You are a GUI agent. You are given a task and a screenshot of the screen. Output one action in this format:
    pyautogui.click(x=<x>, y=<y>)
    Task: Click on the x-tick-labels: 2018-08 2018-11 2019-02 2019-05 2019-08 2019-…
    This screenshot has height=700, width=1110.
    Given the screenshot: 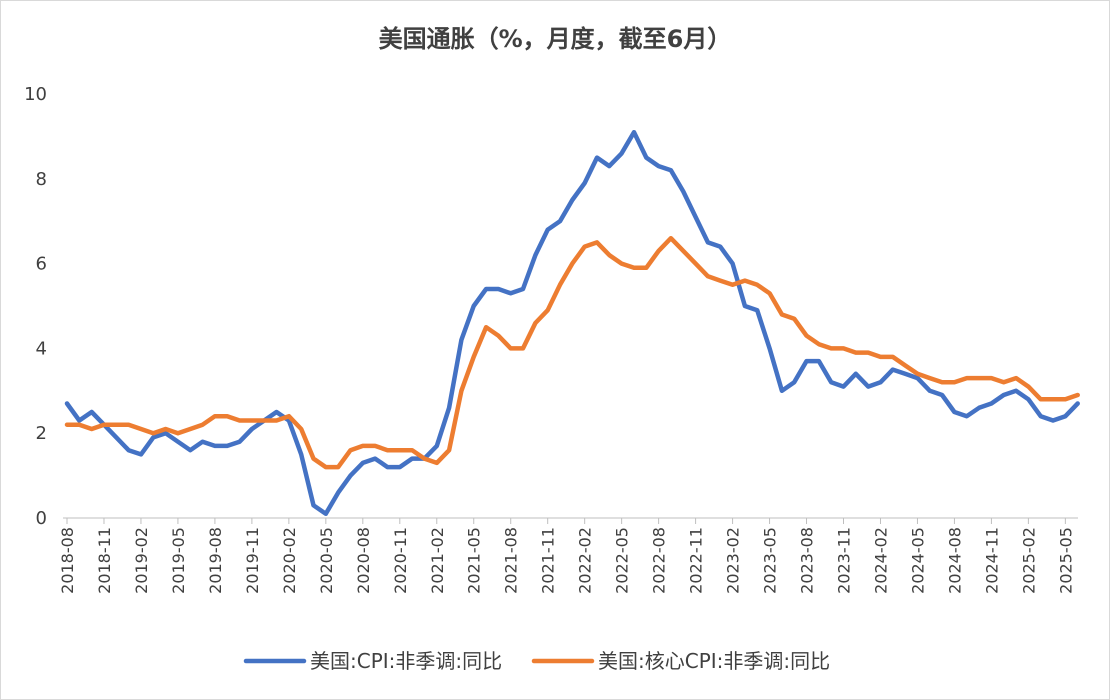 What is the action you would take?
    pyautogui.click(x=566, y=560)
    